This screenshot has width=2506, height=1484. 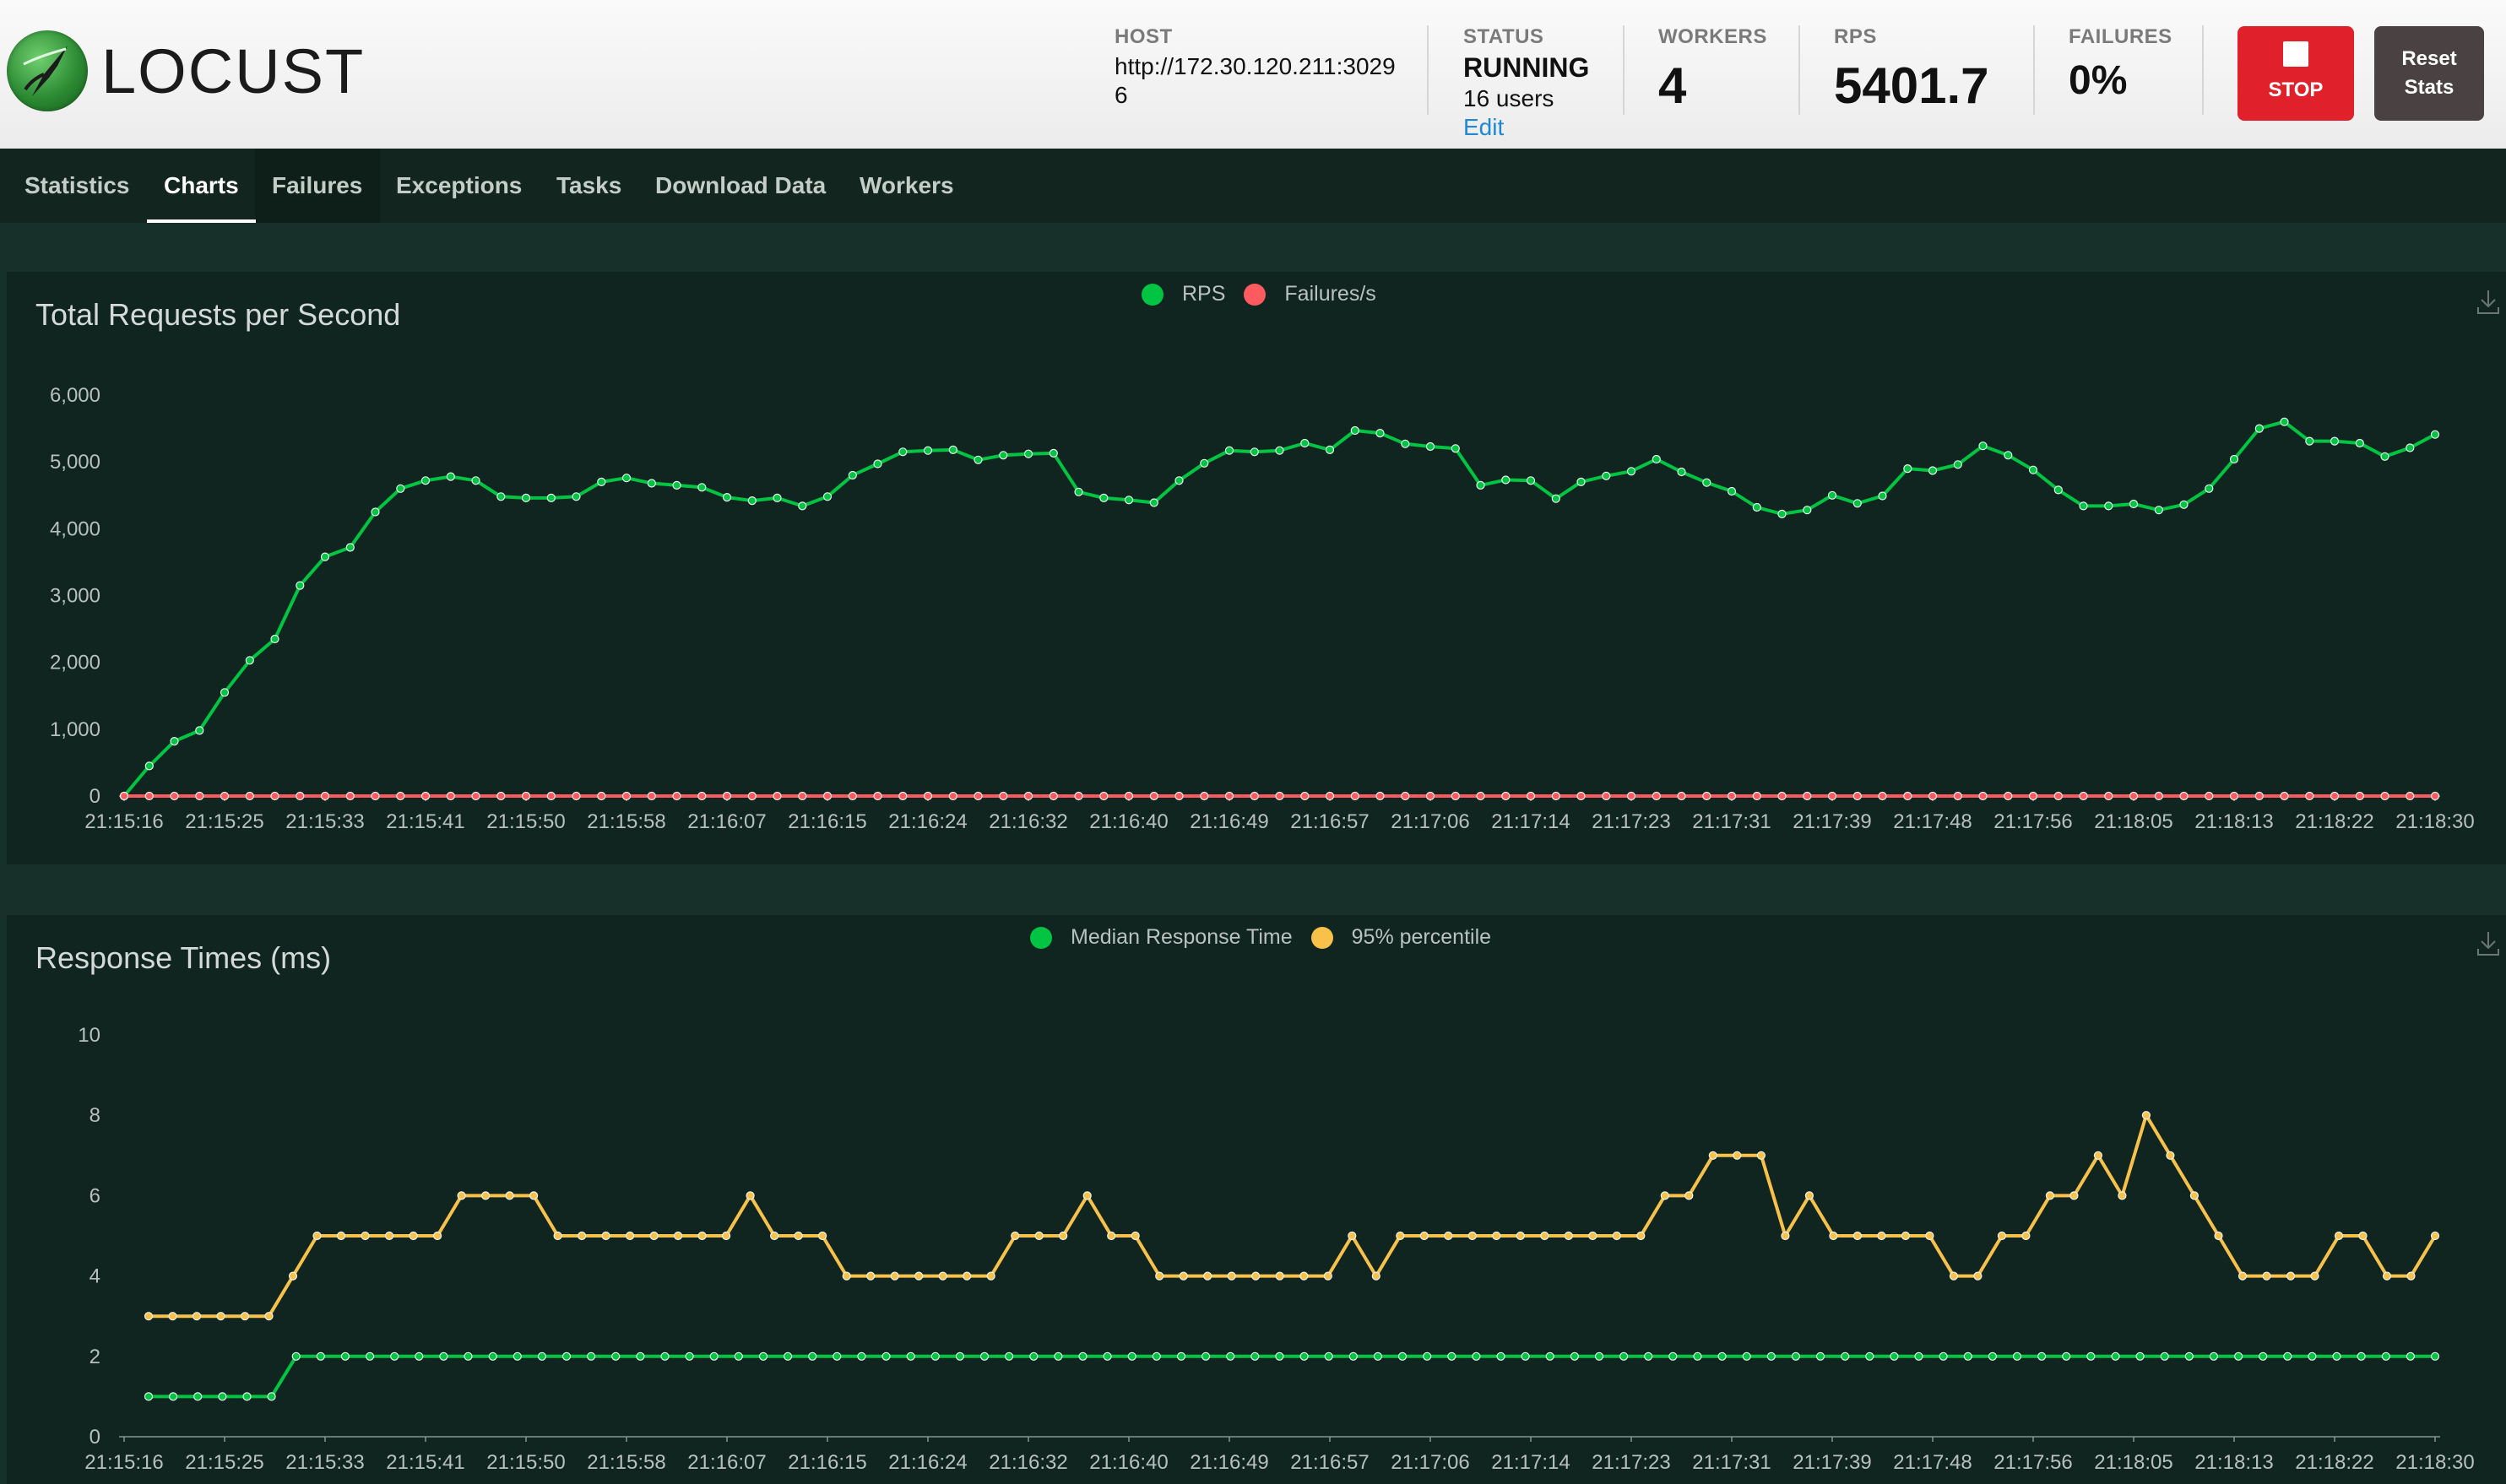 What do you see at coordinates (741, 185) in the screenshot?
I see `tab-download-data: Download Data` at bounding box center [741, 185].